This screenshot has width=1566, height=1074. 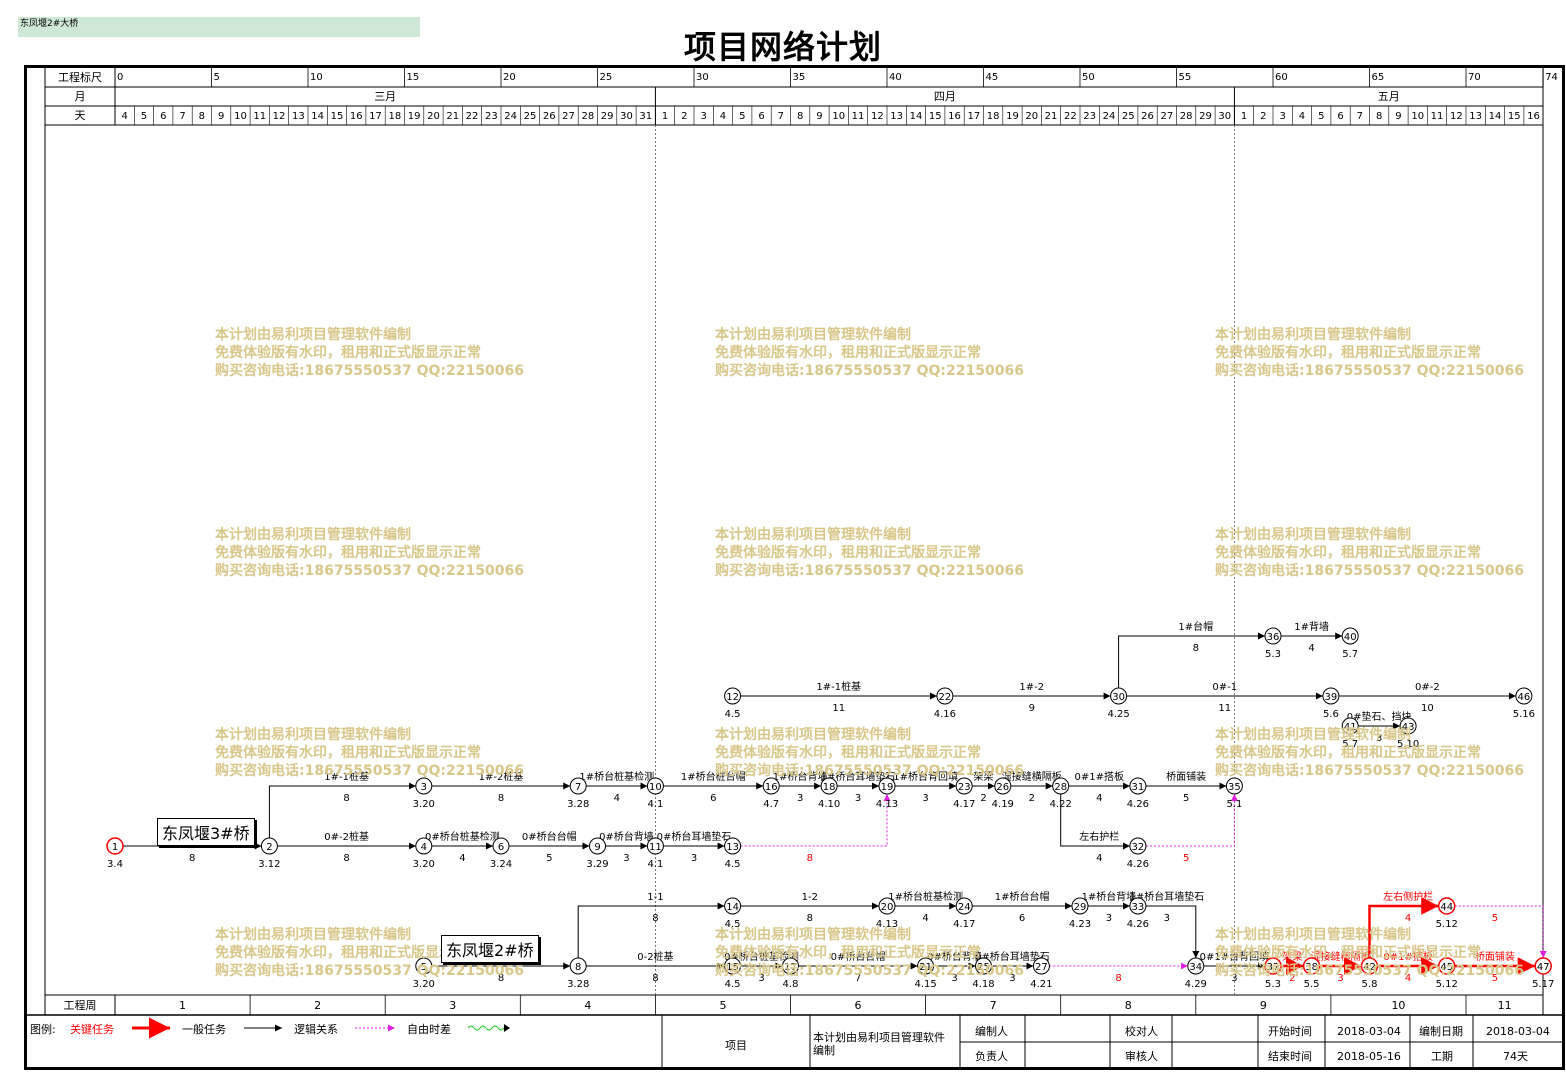 I want to click on scale-tick-label: 0, so click(x=120, y=77).